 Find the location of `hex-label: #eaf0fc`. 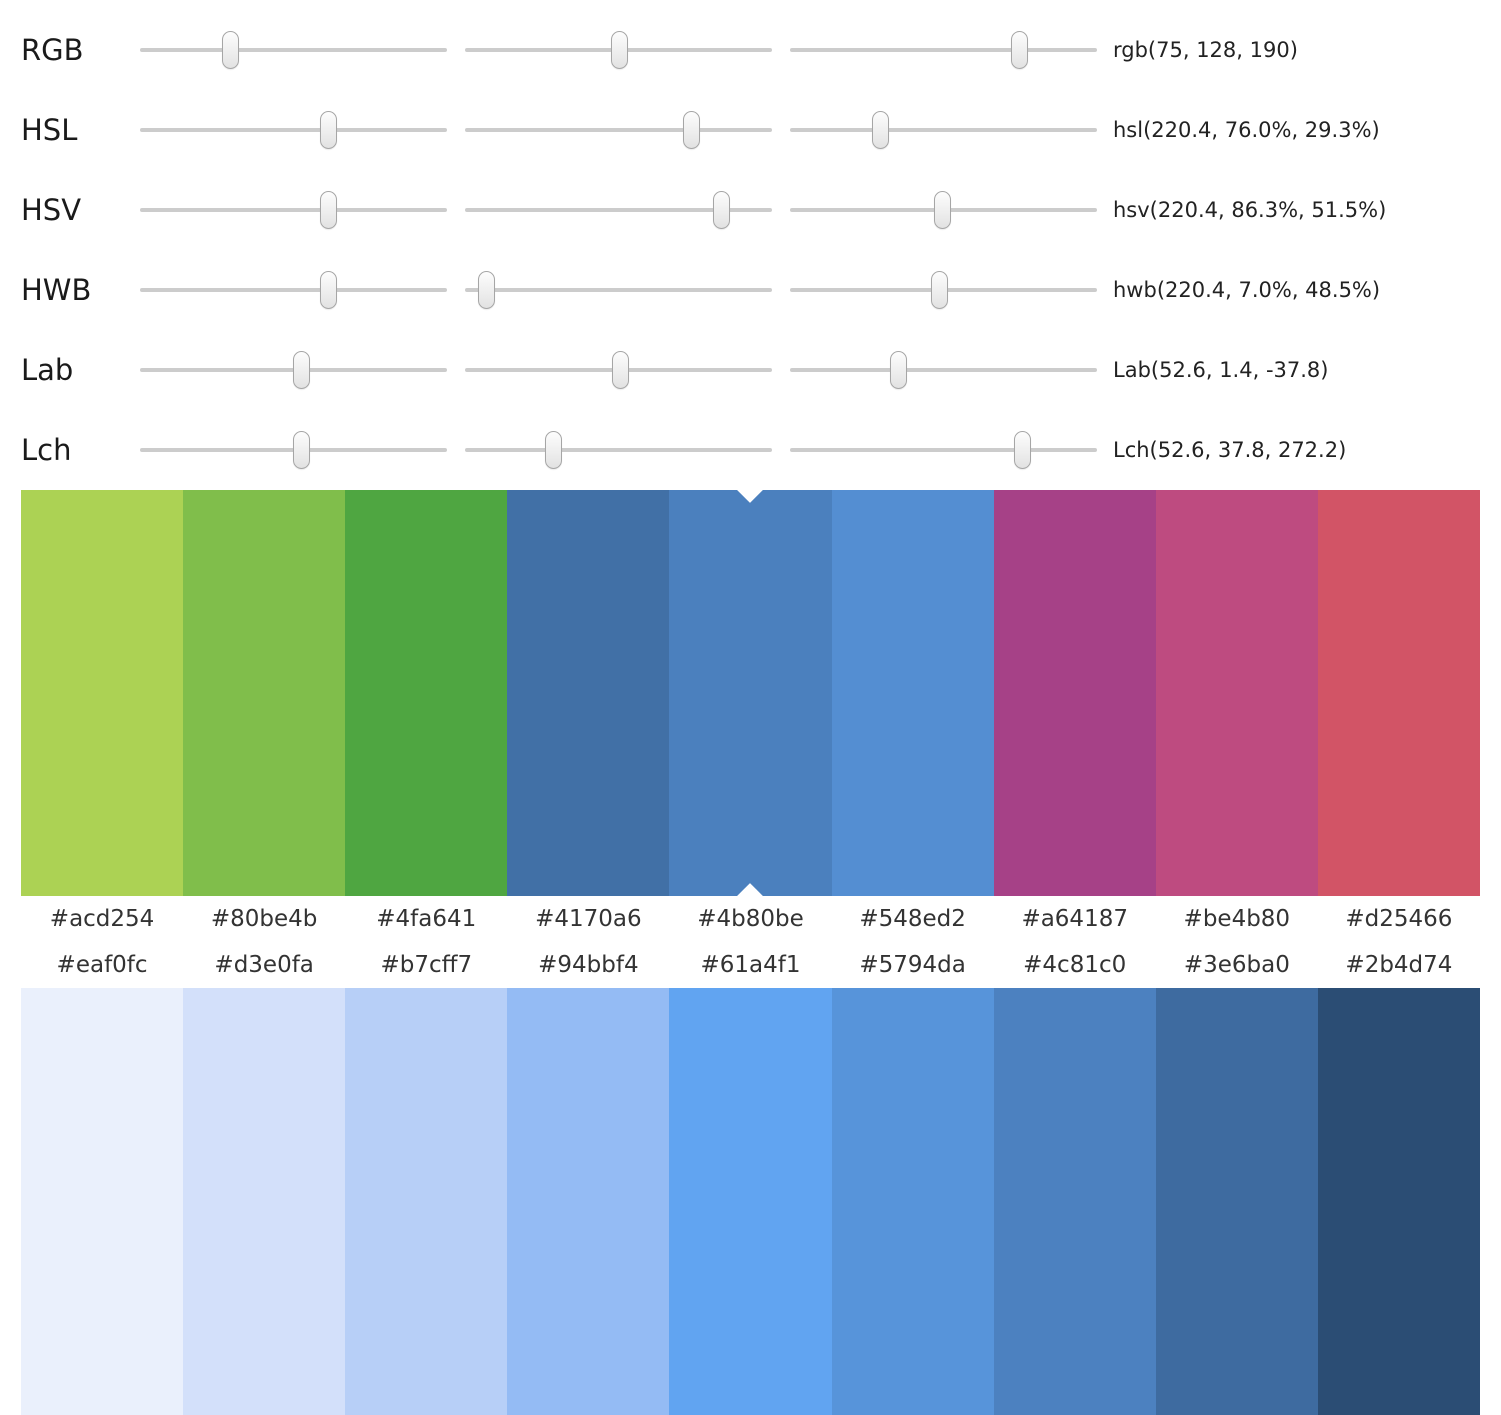

hex-label: #eaf0fc is located at coordinates (102, 965).